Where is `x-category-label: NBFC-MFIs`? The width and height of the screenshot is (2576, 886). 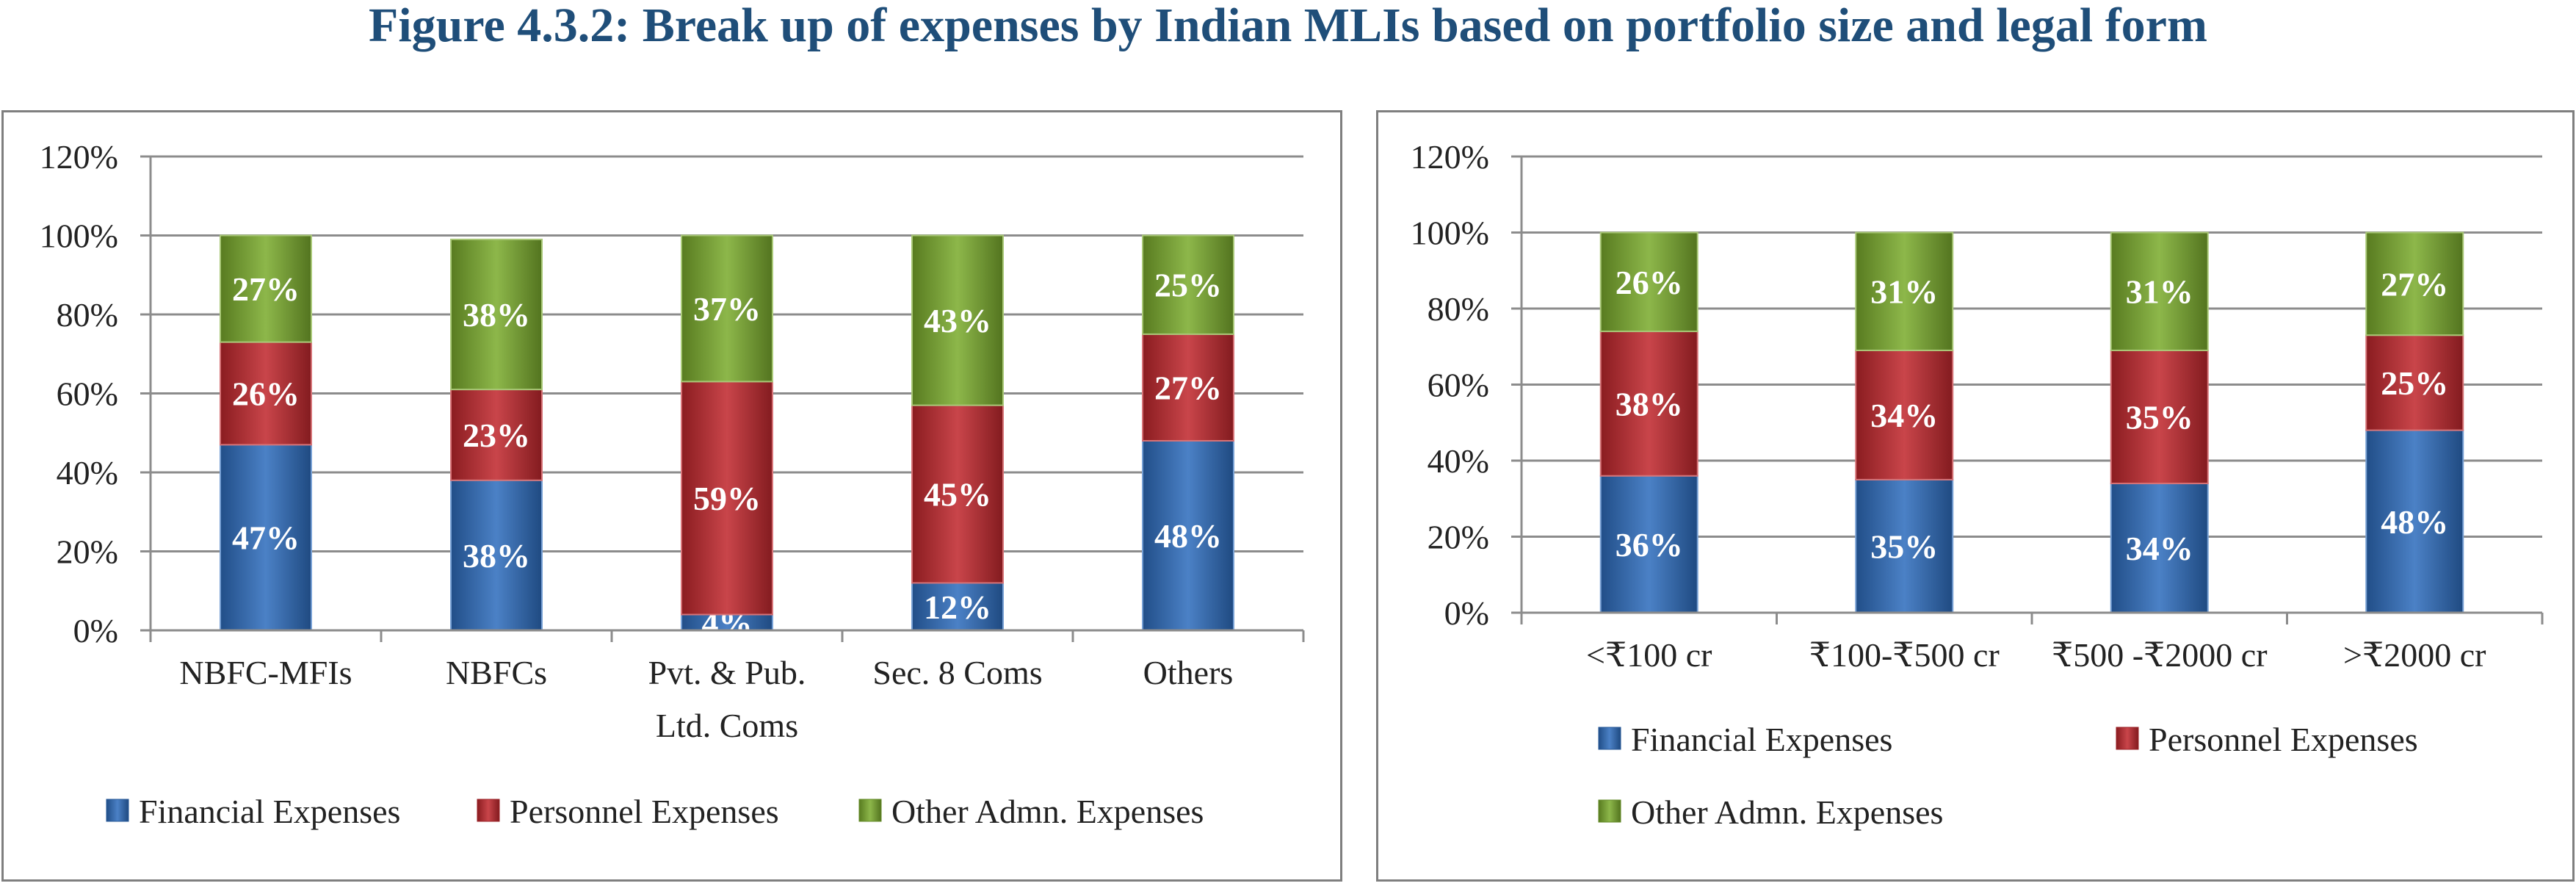
x-category-label: NBFC-MFIs is located at coordinates (265, 672).